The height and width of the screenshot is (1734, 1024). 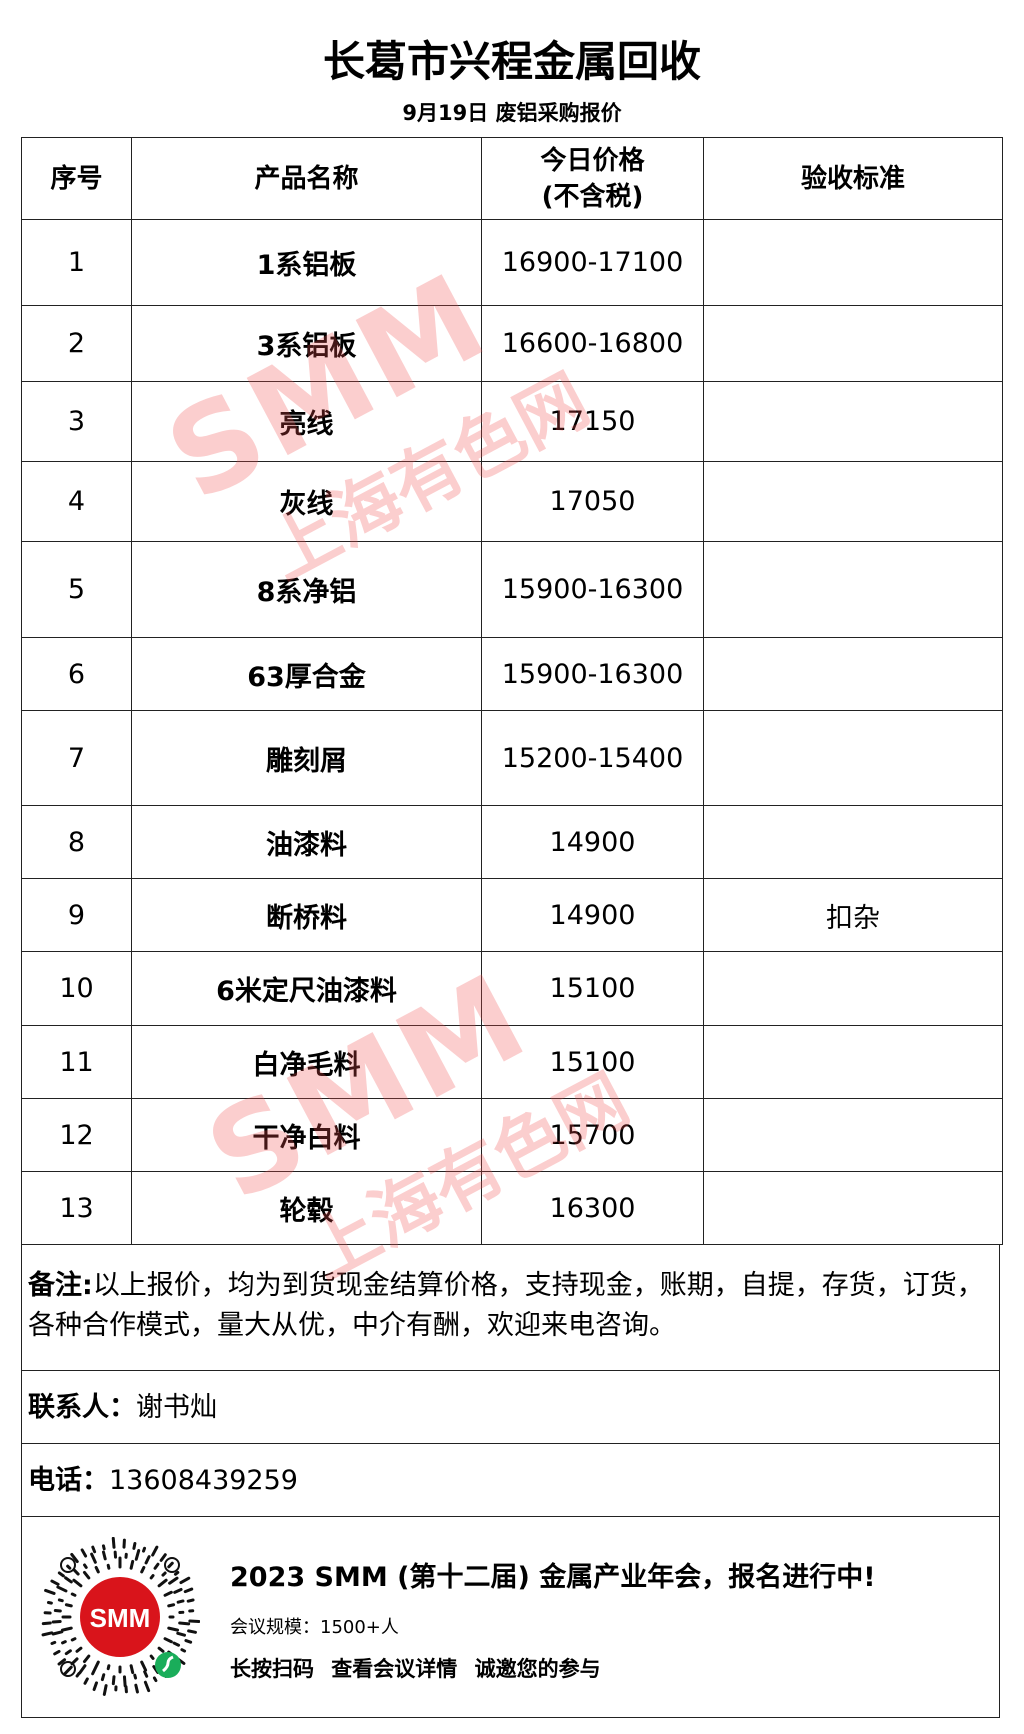 I want to click on product-name: 63厚合金, so click(x=306, y=674).